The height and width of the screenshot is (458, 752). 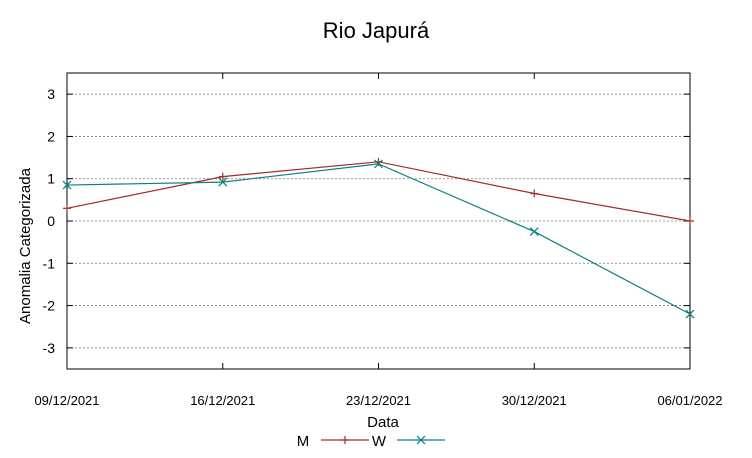 I want to click on legend-marker-M, so click(x=345, y=440).